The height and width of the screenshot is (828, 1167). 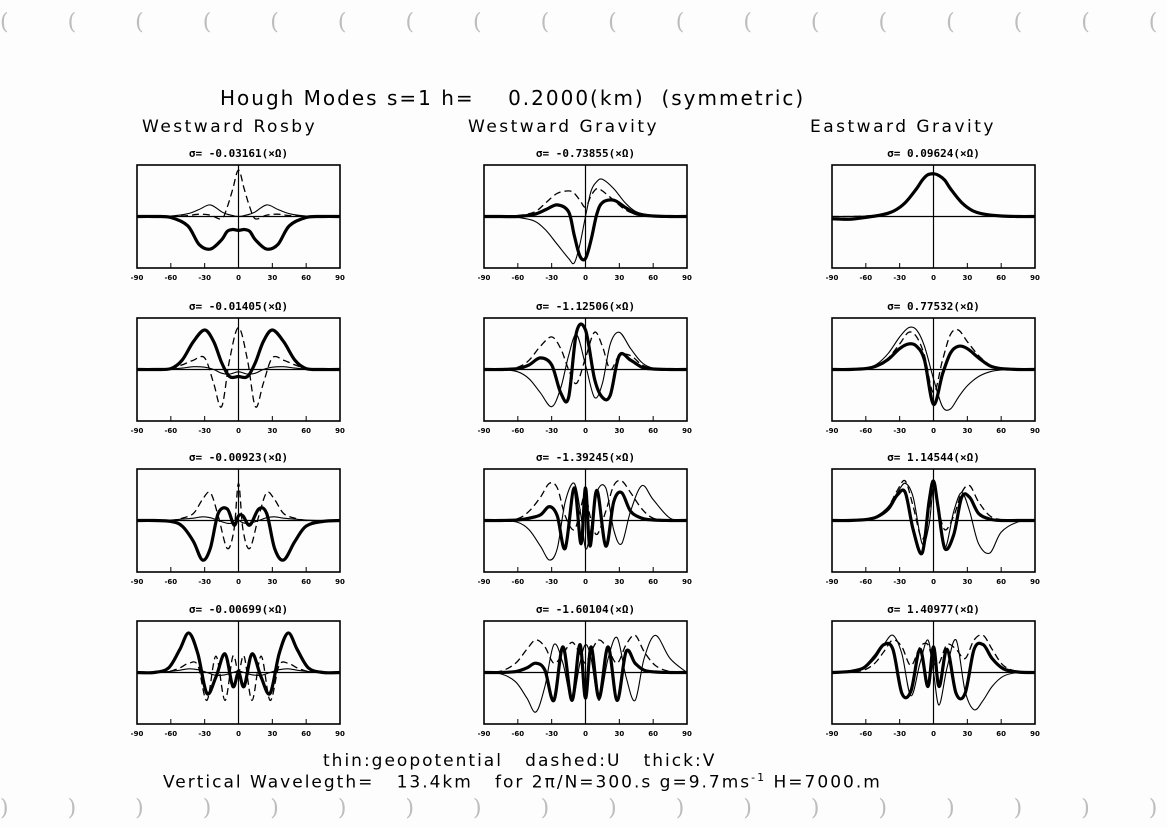 I want to click on hough-panel: σ= -0.73855(×Ω) -90 -60 -30 0 30 60 90, so click(x=585, y=214).